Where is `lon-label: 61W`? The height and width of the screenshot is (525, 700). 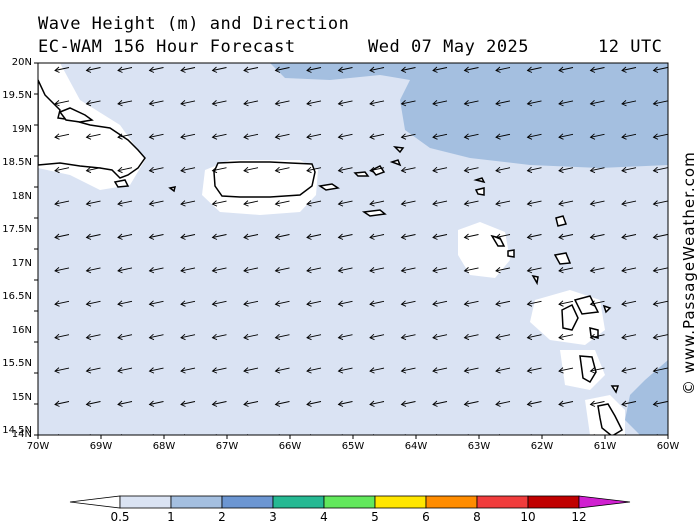 lon-label: 61W is located at coordinates (605, 446).